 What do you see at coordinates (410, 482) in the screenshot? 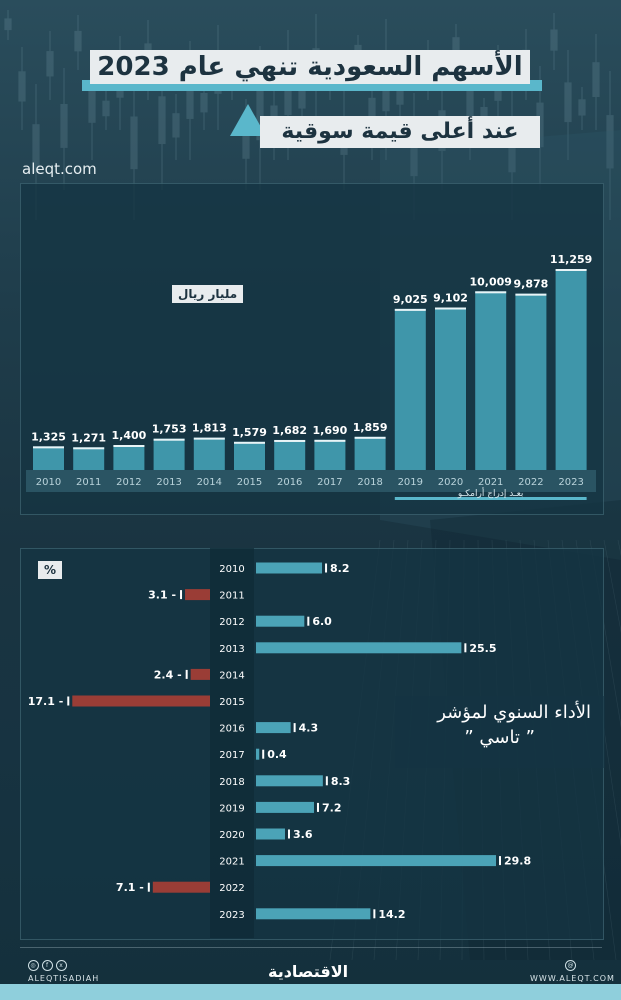
I see `tick-label-2019: 2019` at bounding box center [410, 482].